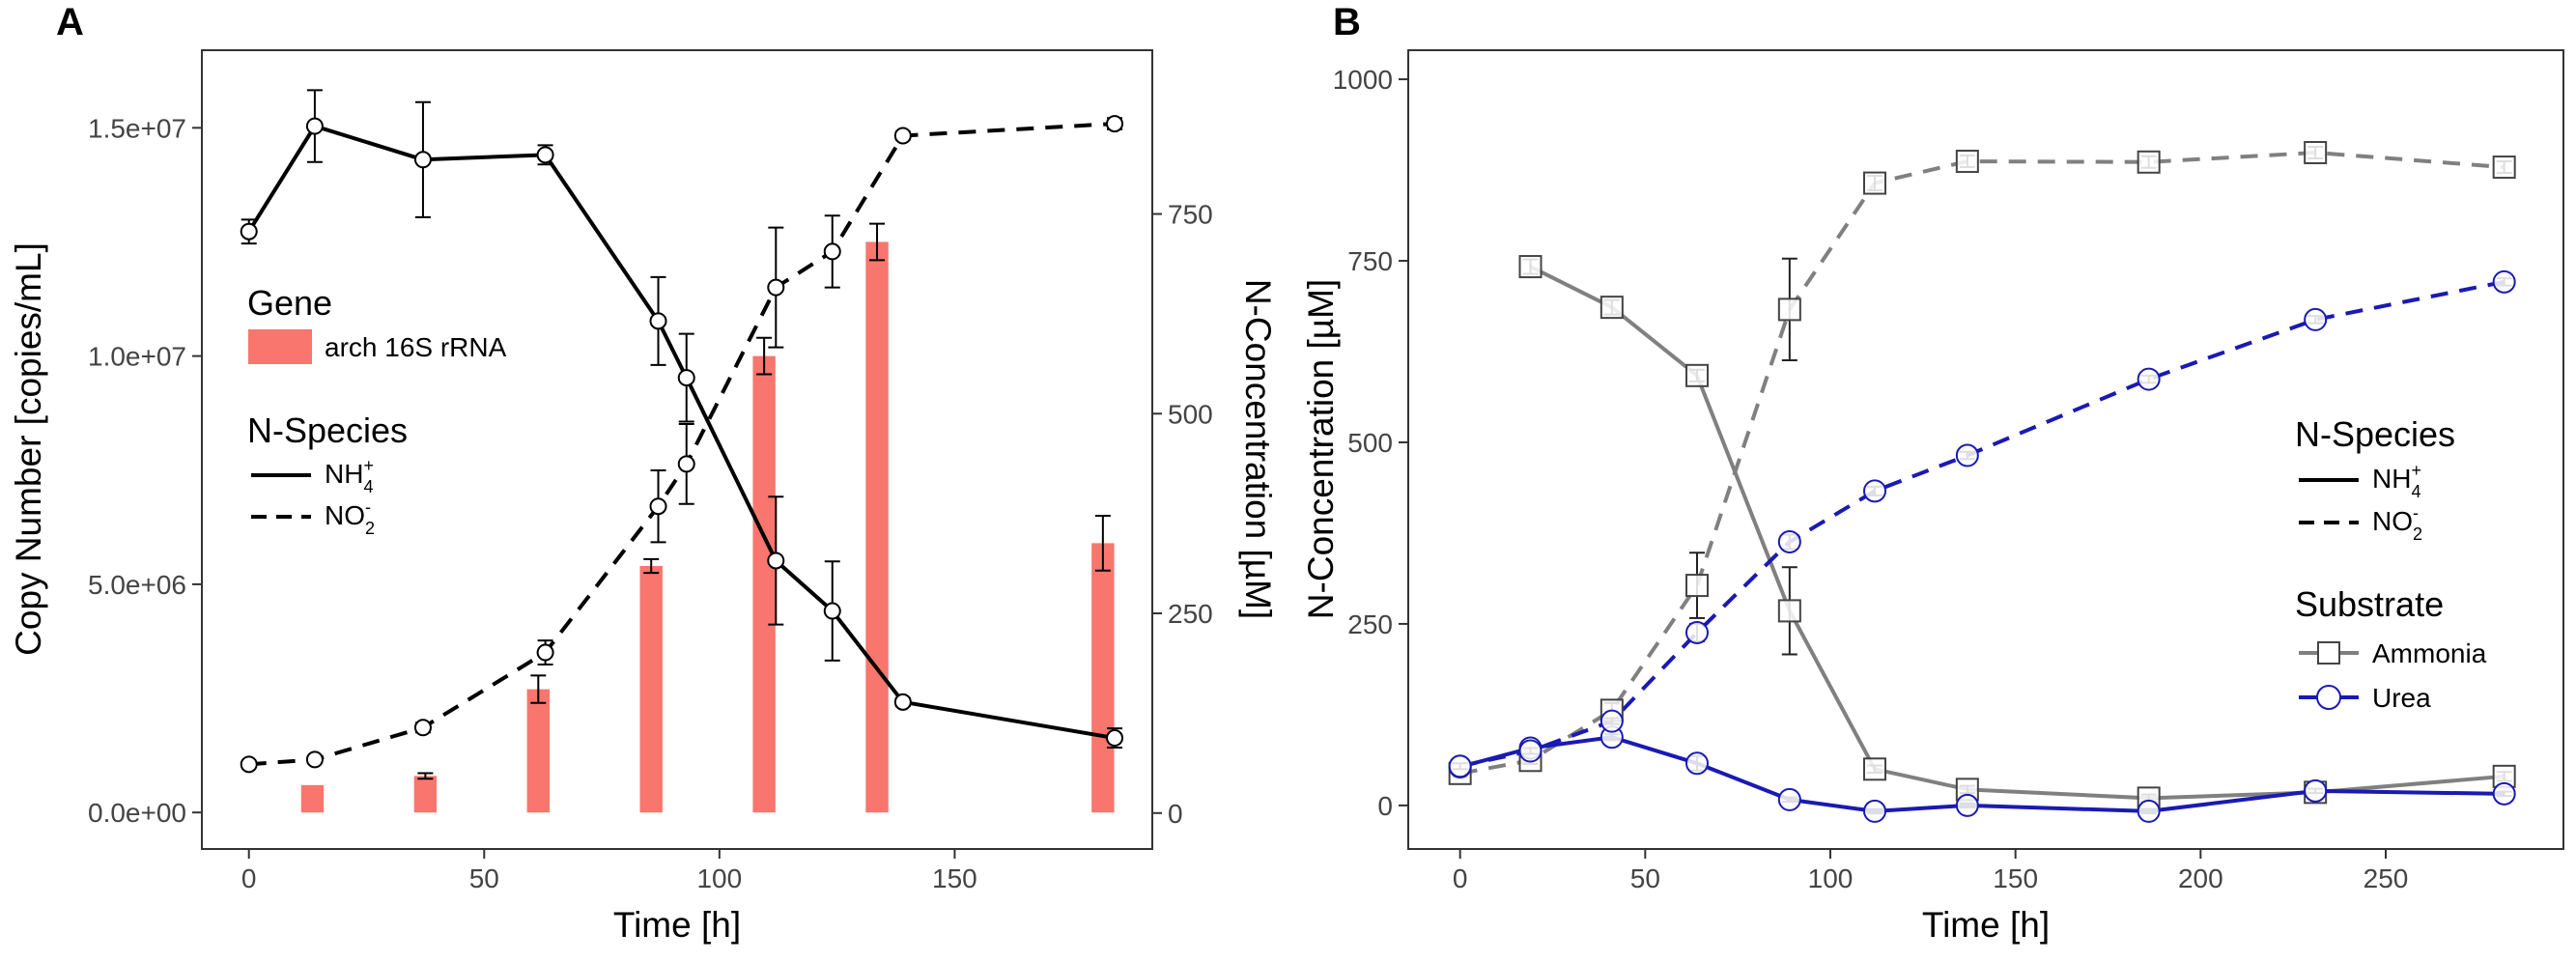  I want to click on legend-urea-label: Urea, so click(2401, 698).